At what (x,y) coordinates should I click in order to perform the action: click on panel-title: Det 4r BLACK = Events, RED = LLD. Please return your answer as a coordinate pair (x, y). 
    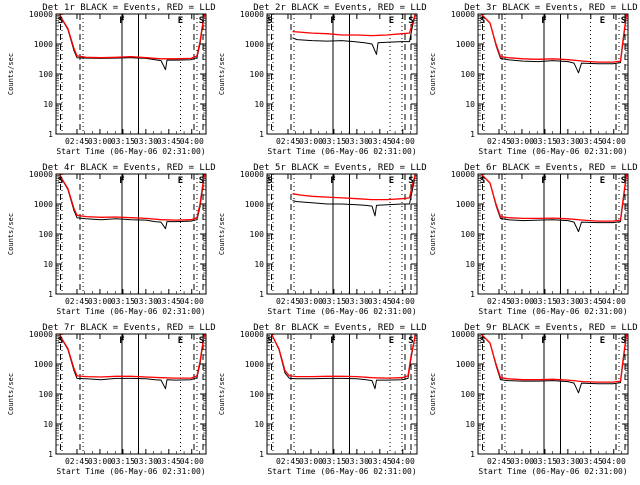
    Looking at the image, I should click on (128, 168).